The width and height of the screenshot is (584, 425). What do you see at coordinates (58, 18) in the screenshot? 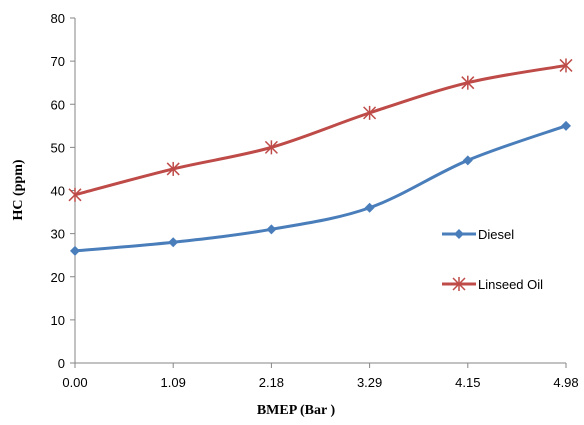
I see `y-tick-label: 80` at bounding box center [58, 18].